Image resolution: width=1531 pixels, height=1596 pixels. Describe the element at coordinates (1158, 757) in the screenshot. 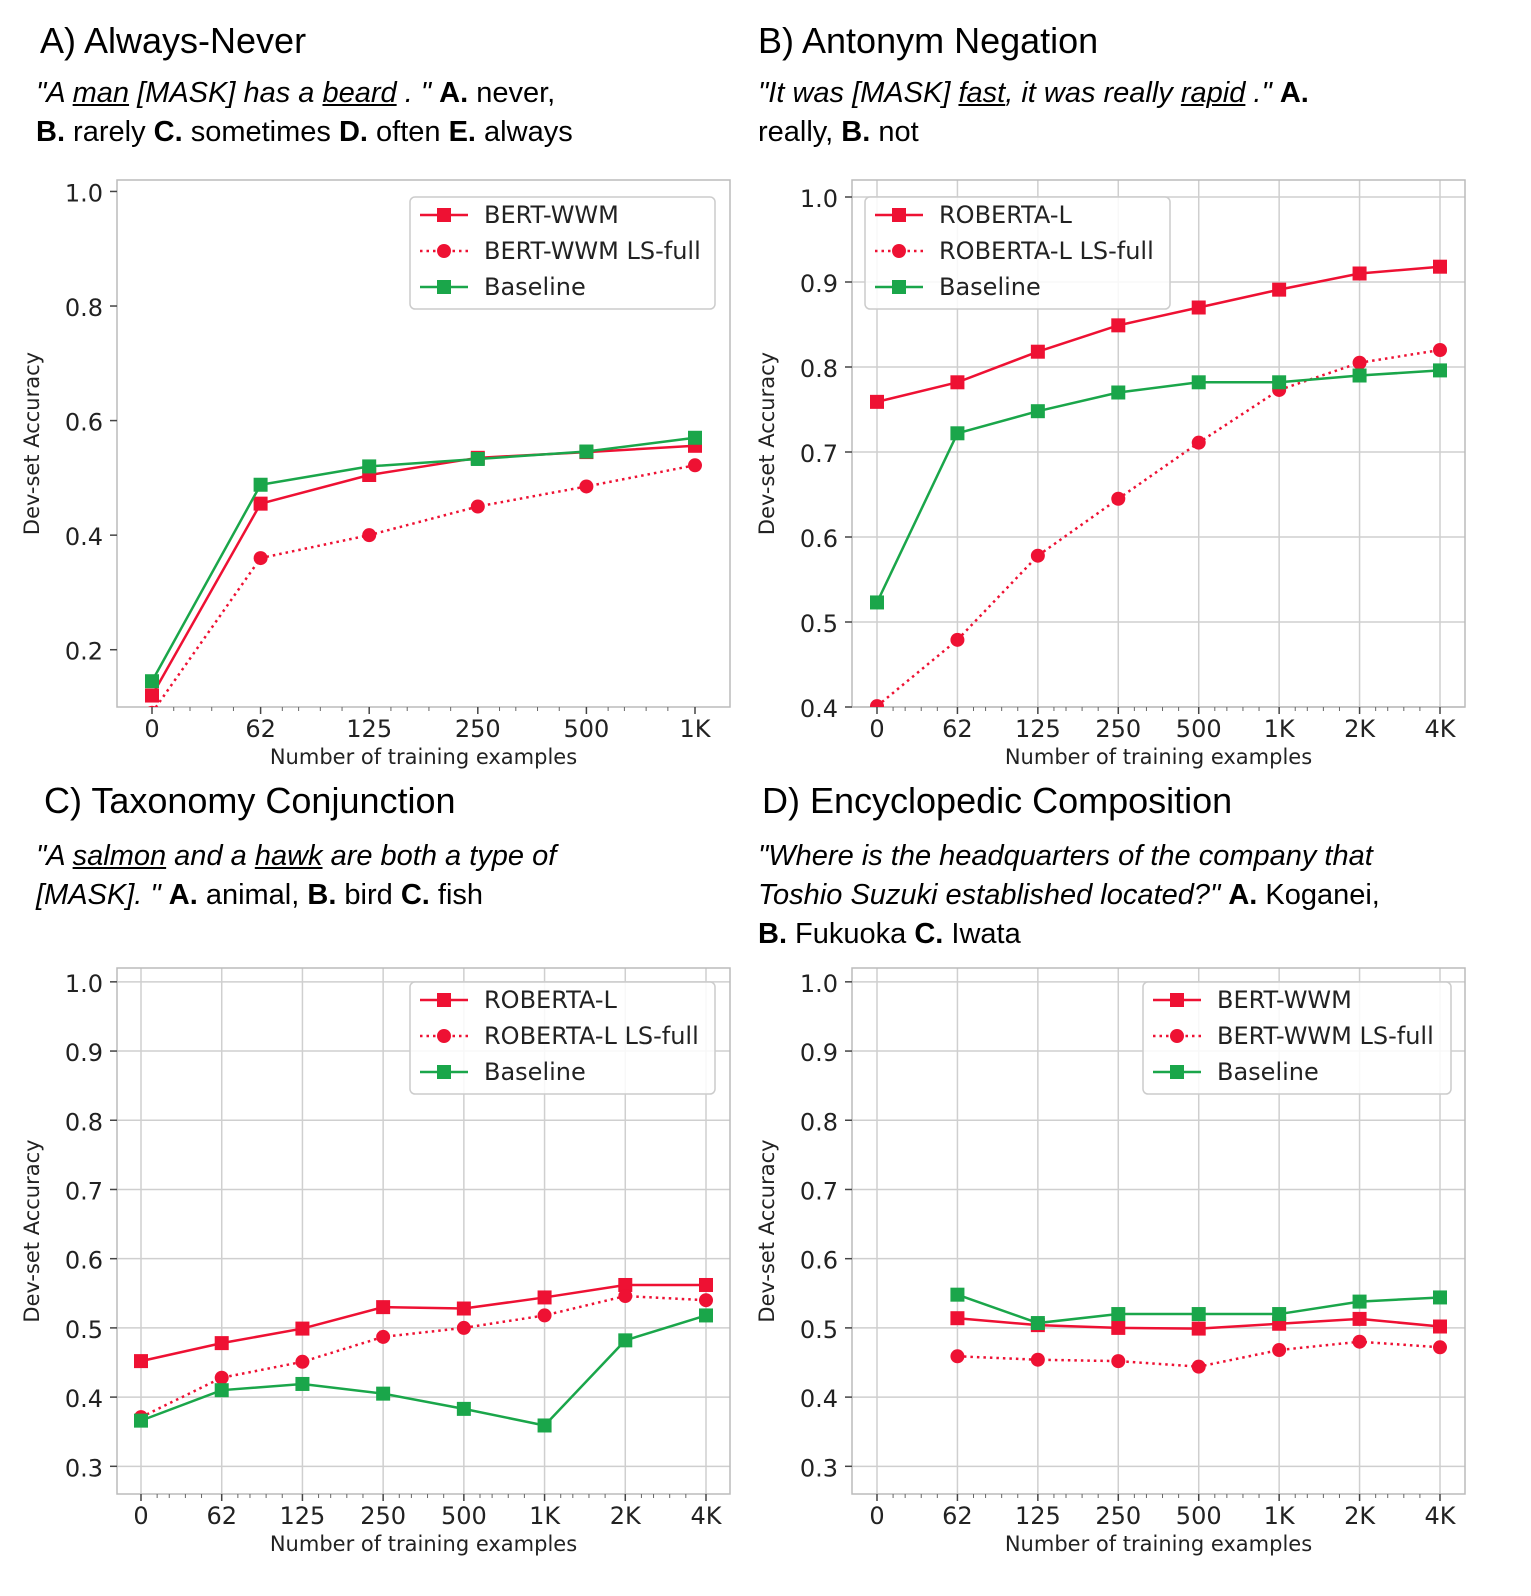

I see `x-axis-label: Number of training examples` at that location.